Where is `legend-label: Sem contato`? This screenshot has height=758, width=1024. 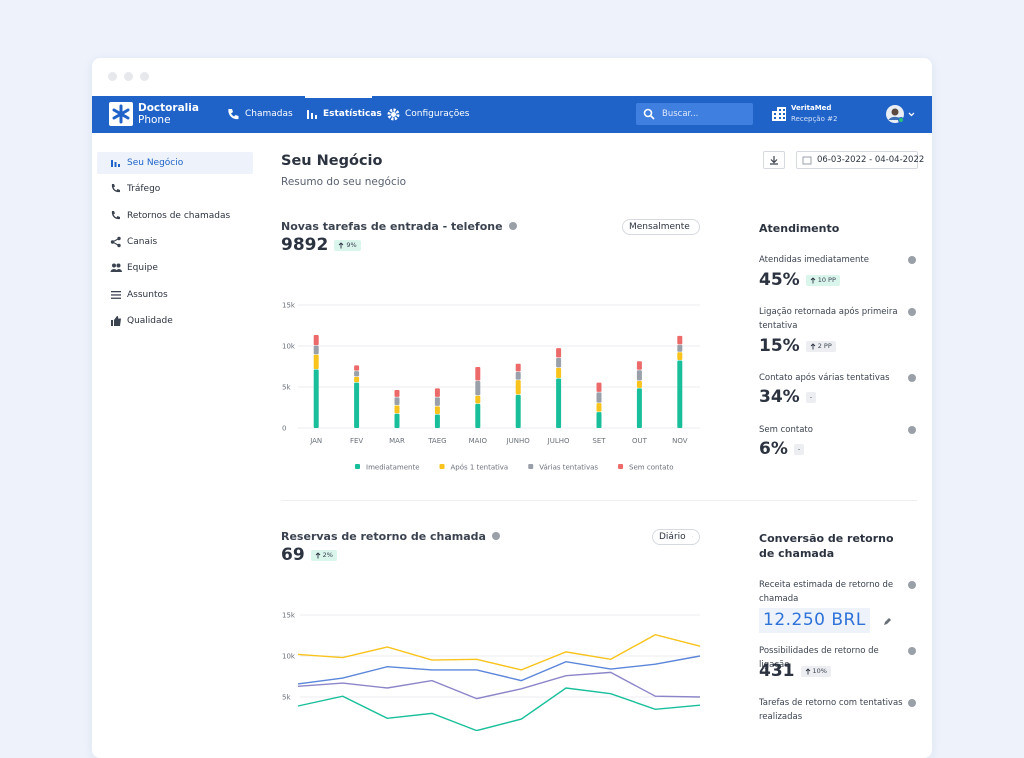 legend-label: Sem contato is located at coordinates (651, 468).